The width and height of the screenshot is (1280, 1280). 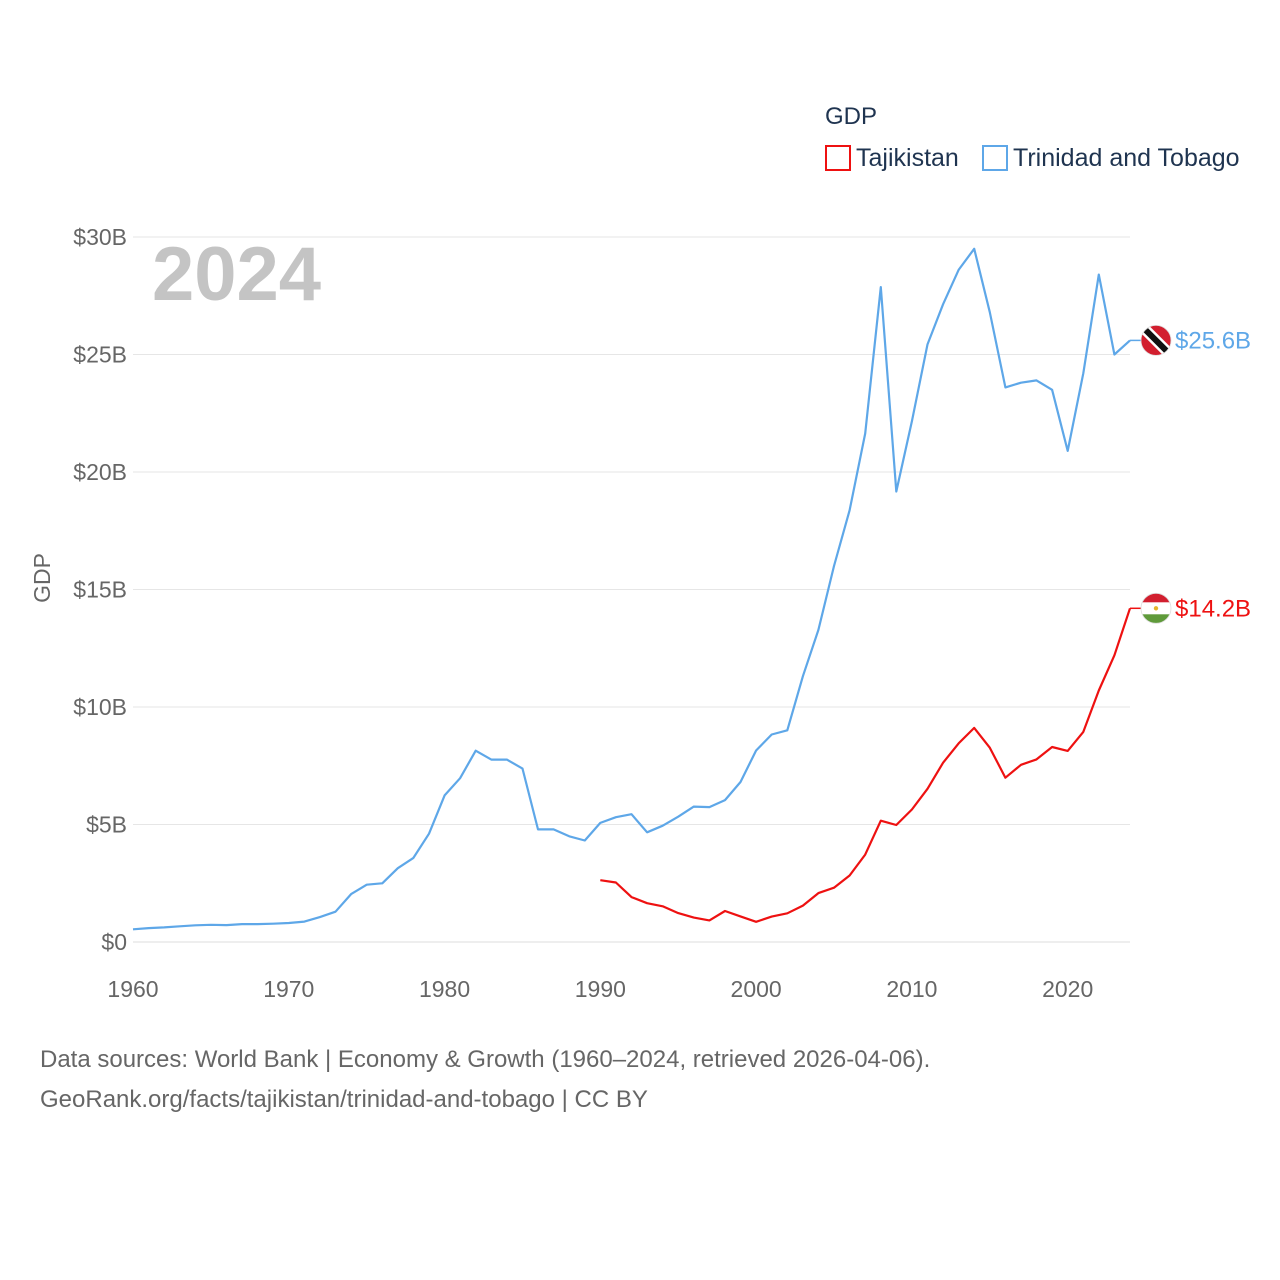 What do you see at coordinates (866, 765) in the screenshot?
I see `series-line-tajikistan` at bounding box center [866, 765].